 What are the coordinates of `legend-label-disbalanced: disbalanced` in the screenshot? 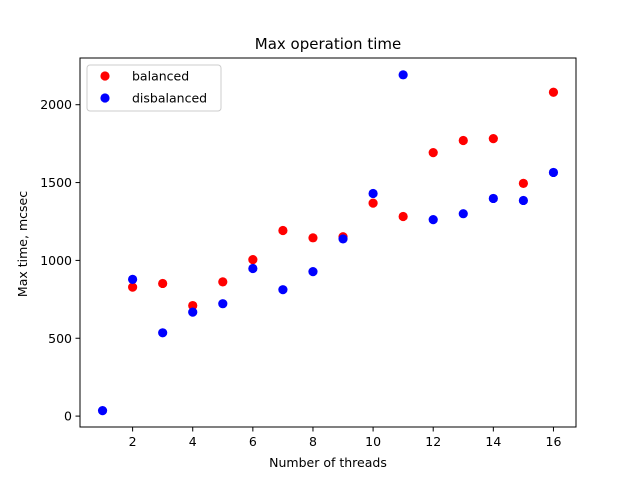 It's located at (169, 98).